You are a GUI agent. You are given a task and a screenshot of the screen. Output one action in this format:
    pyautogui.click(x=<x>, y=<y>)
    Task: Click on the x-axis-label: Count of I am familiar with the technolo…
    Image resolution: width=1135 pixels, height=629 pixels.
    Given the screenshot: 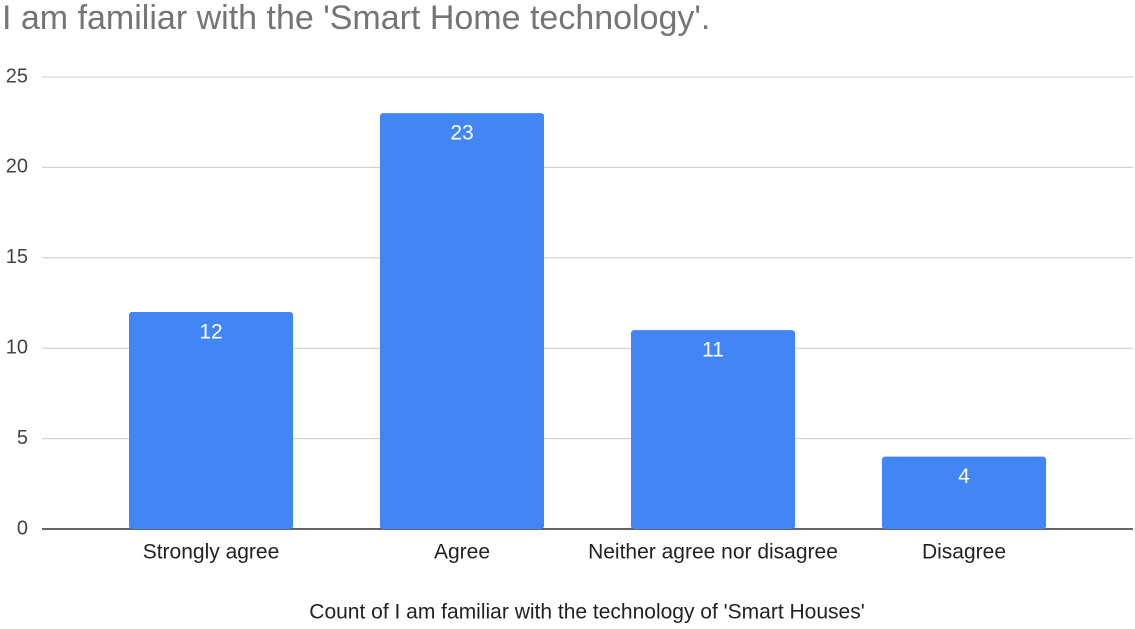 What is the action you would take?
    pyautogui.click(x=586, y=612)
    